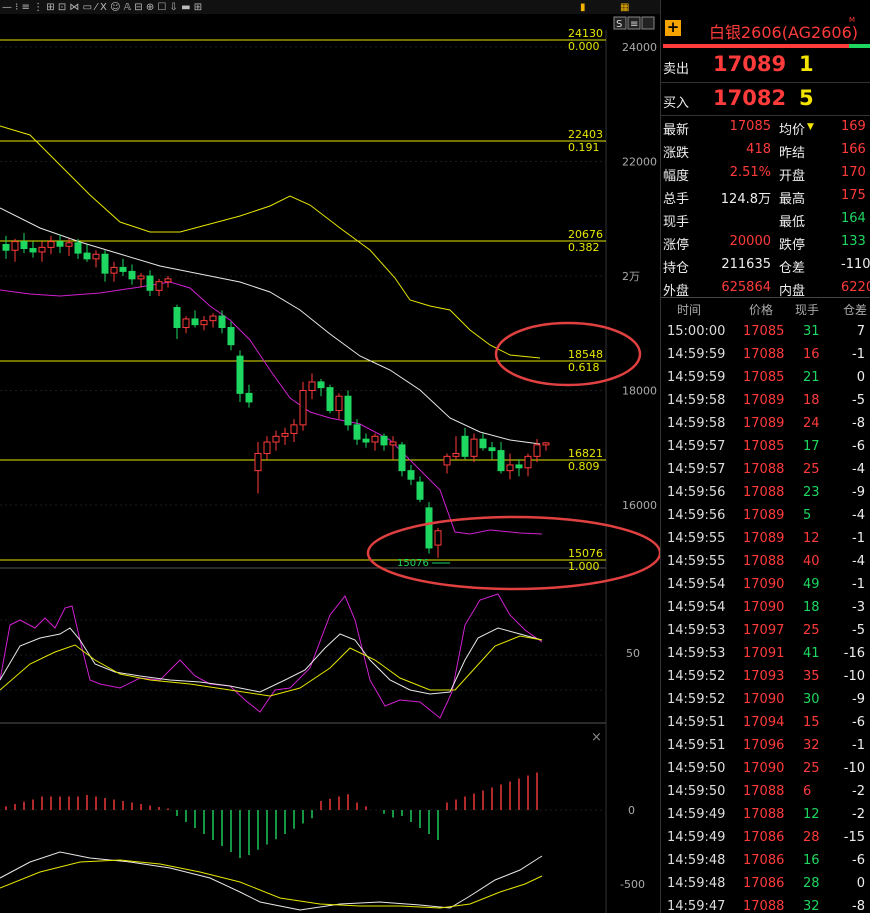 The image size is (870, 913). What do you see at coordinates (765, 332) in the screenshot?
I see `tick-row: 15:00:00 17085 31 7` at bounding box center [765, 332].